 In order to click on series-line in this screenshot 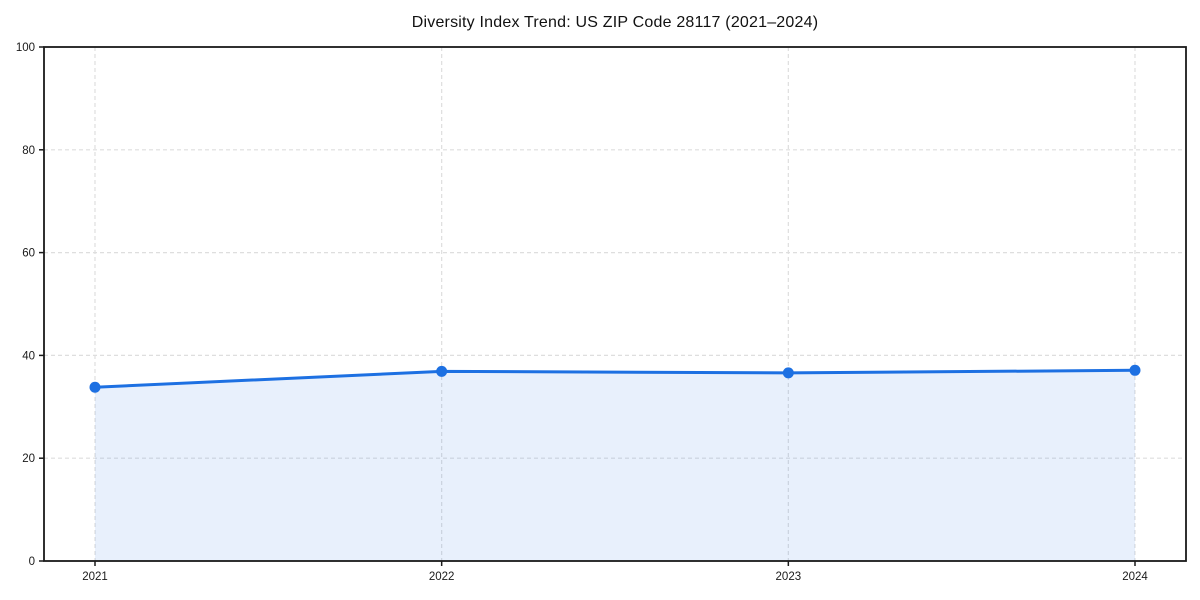, I will do `click(615, 378)`.